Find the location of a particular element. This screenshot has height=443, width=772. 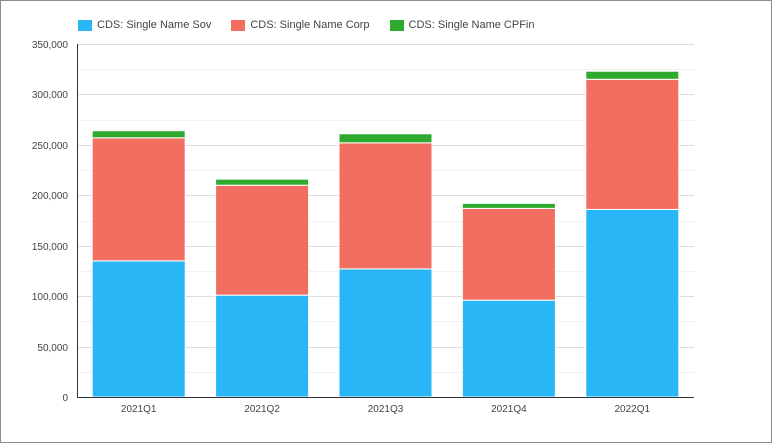

y-tick-label: 50,000 is located at coordinates (52, 348).